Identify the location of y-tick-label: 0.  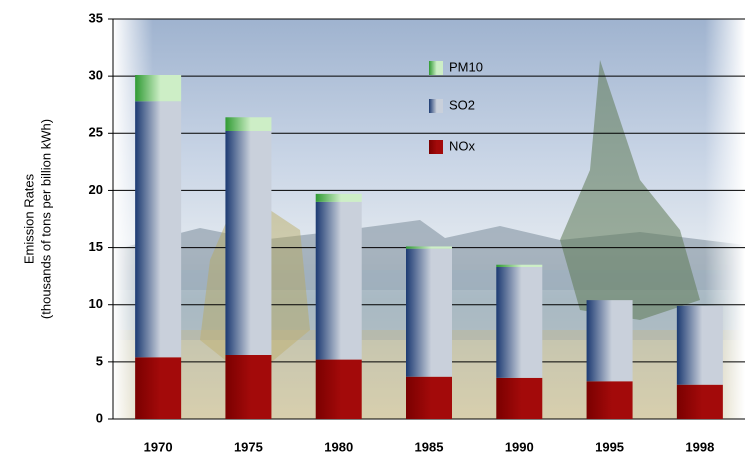
(99, 417).